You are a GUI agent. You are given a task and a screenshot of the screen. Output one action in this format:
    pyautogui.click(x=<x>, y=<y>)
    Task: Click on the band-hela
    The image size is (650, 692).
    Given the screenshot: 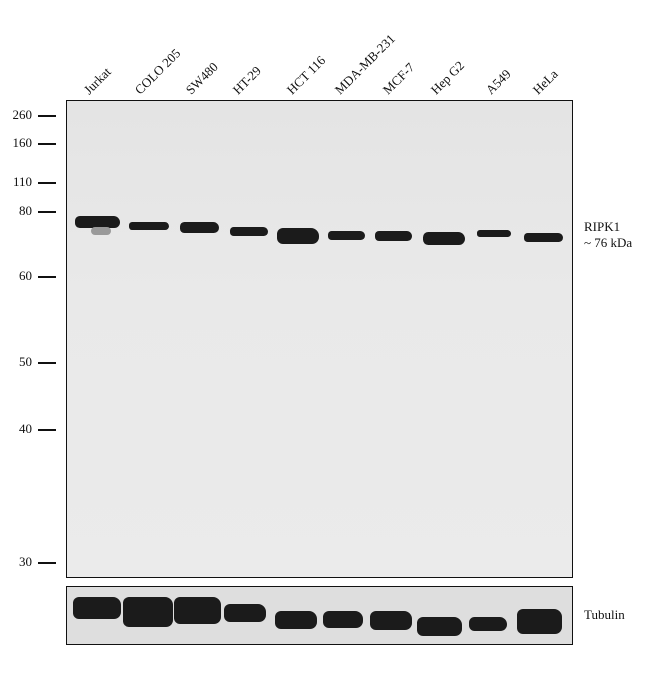 What is the action you would take?
    pyautogui.click(x=543, y=237)
    